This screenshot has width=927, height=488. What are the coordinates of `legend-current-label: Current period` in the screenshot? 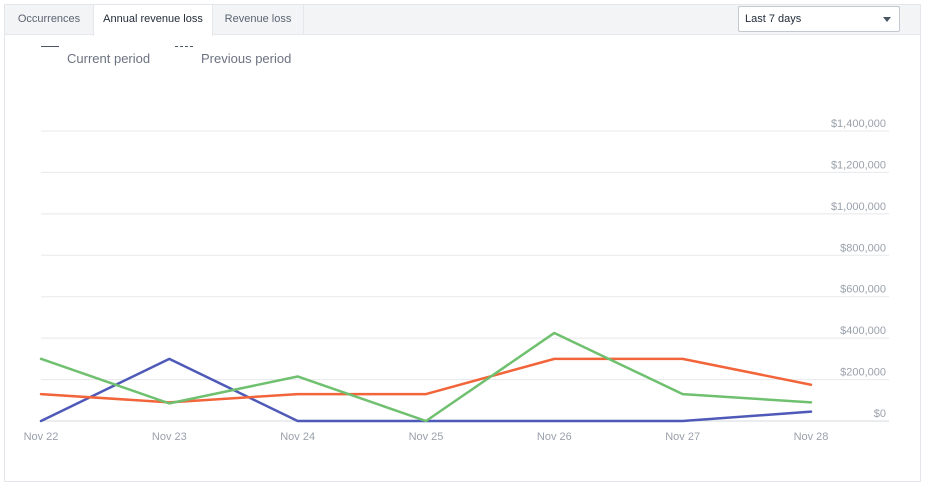 It's located at (109, 58).